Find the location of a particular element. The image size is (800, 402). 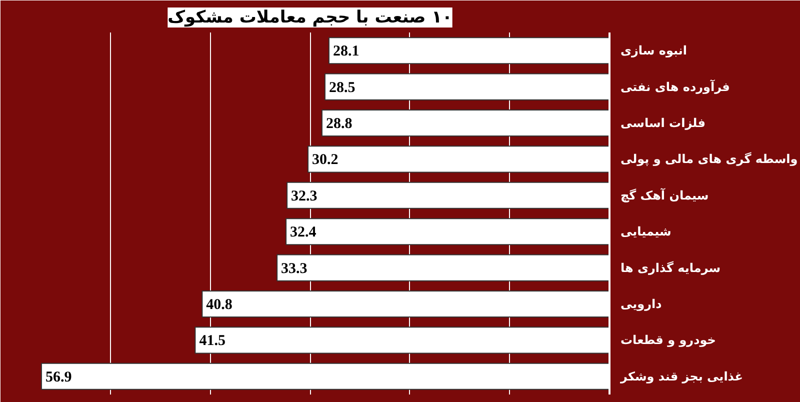

data-label: 28.5 is located at coordinates (342, 88).